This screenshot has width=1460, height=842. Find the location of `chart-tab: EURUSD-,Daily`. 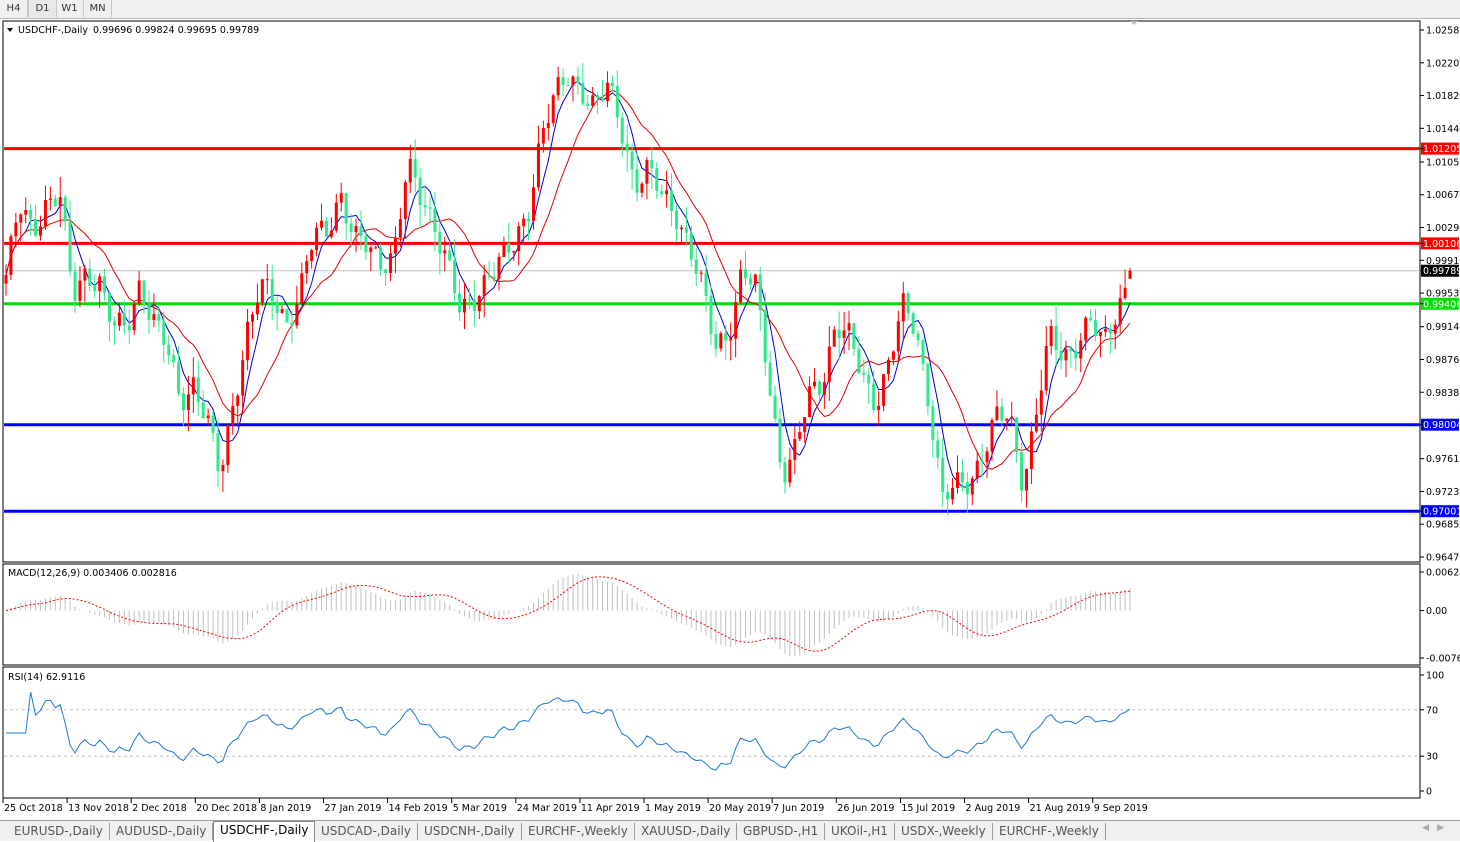

chart-tab: EURUSD-,Daily is located at coordinates (59, 831).